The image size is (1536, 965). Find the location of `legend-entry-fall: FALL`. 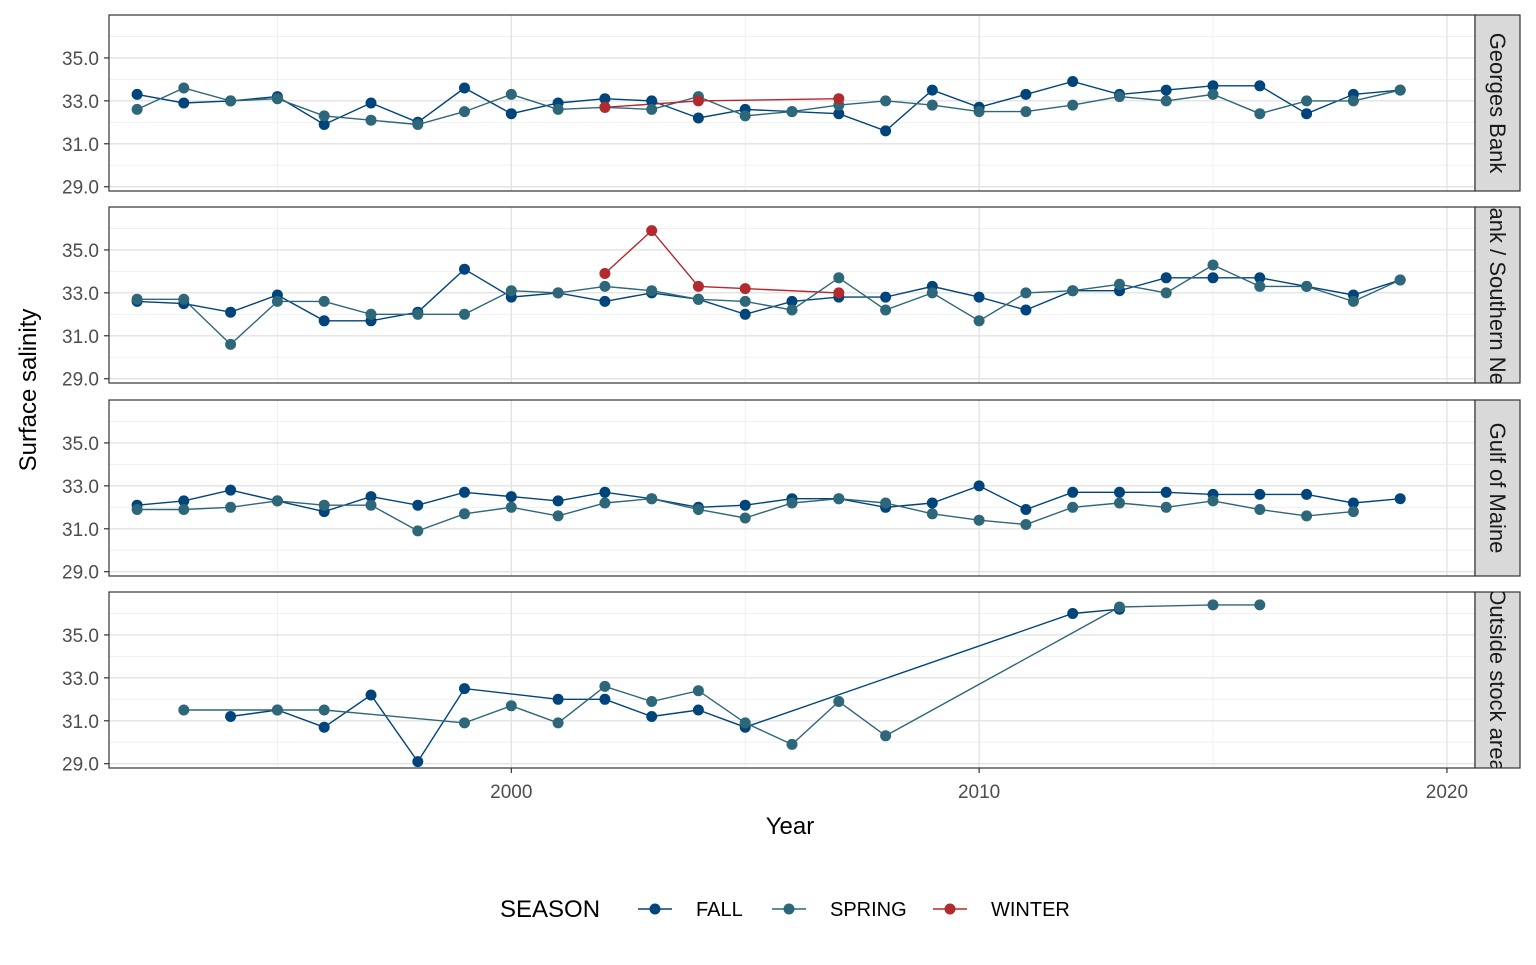

legend-entry-fall: FALL is located at coordinates (690, 910).